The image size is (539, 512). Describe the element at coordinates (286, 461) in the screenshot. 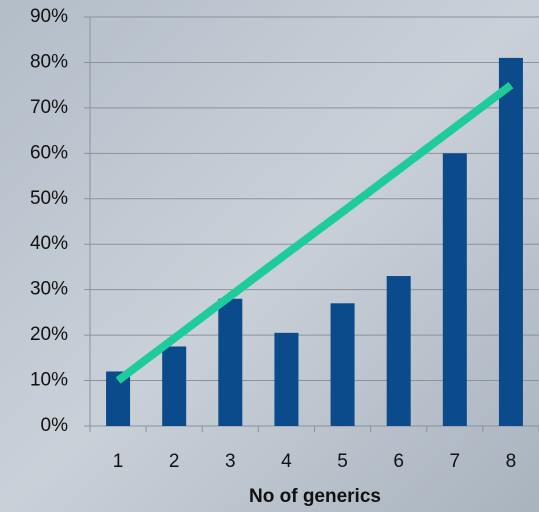

I see `x-tick-label: 4` at that location.